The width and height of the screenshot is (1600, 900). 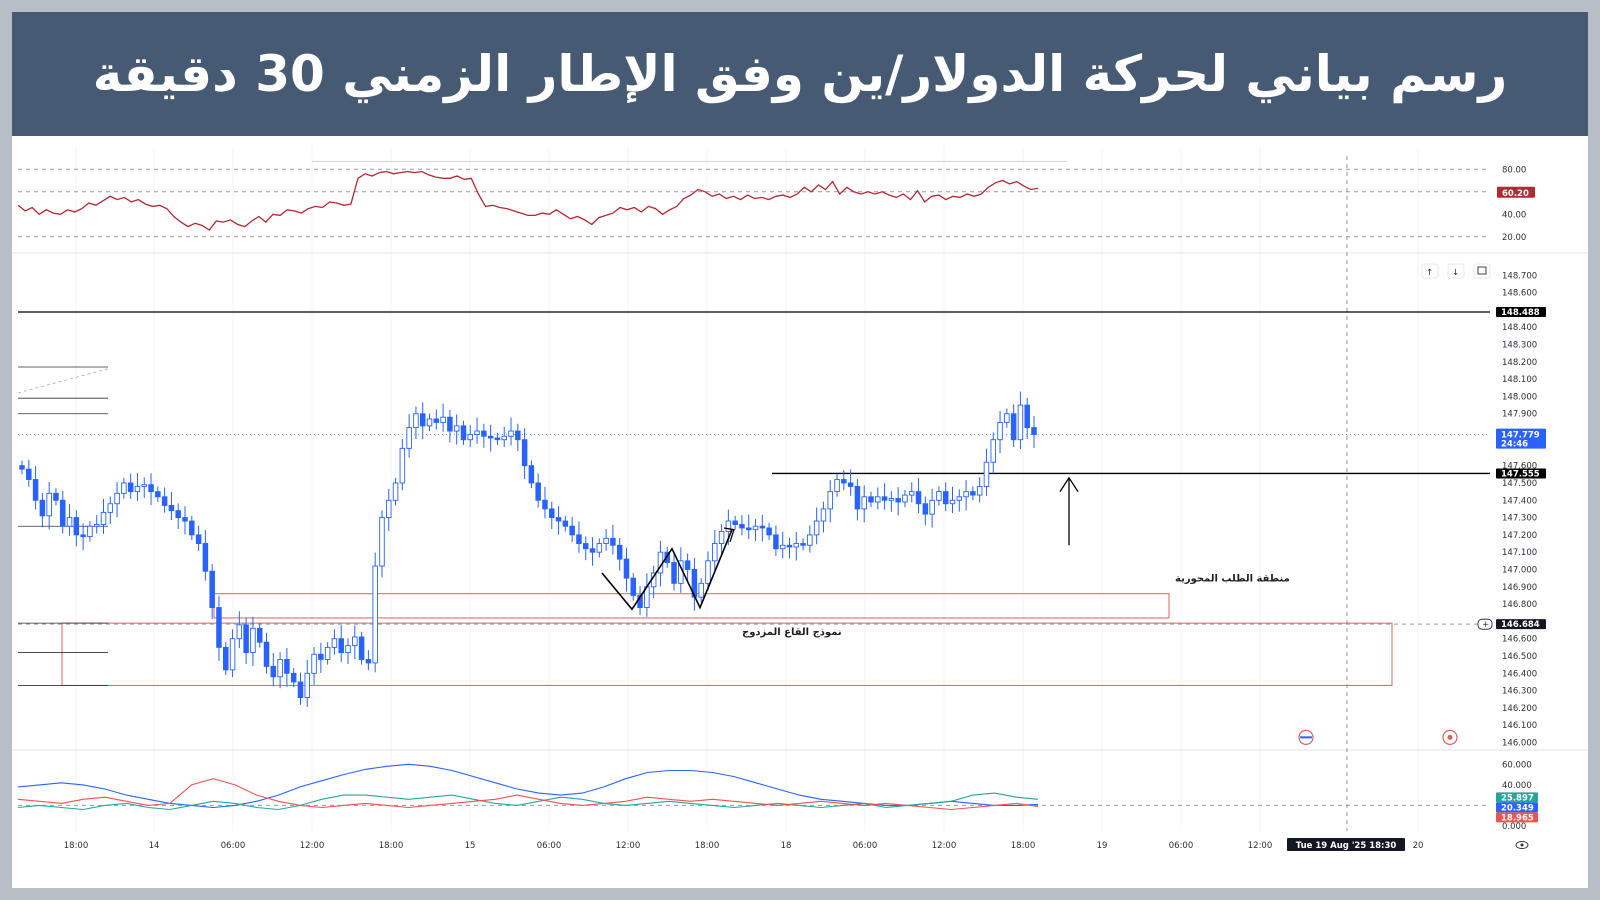 I want to click on time-tick-label: 18:00, so click(x=391, y=846).